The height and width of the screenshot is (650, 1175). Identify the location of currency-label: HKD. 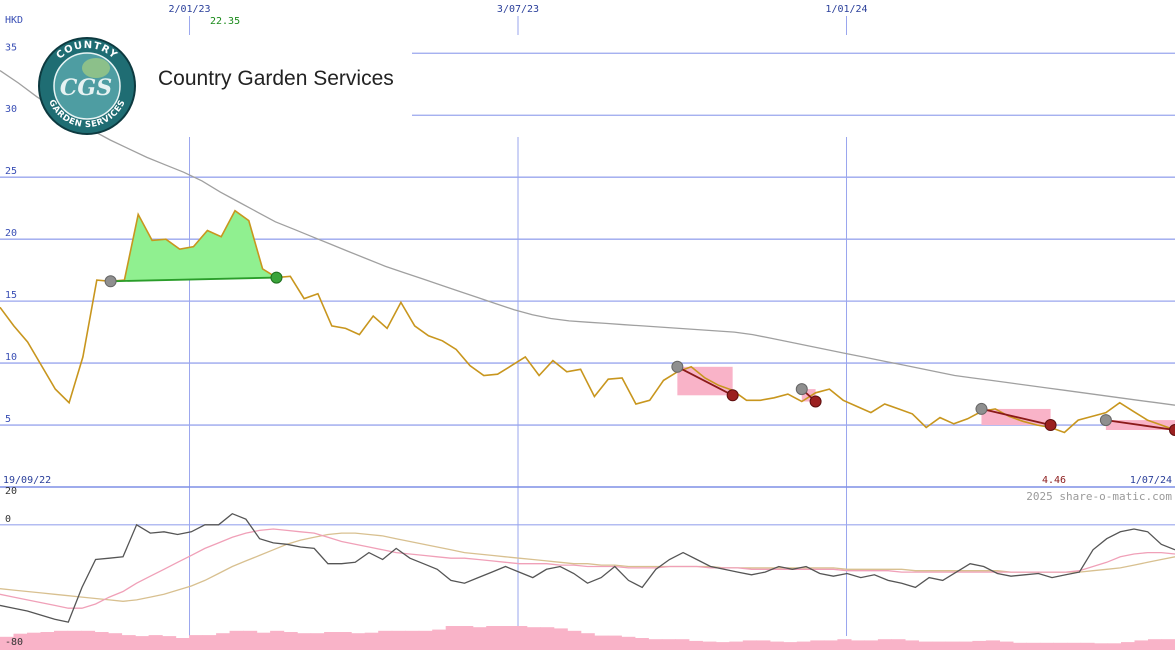
(14, 20).